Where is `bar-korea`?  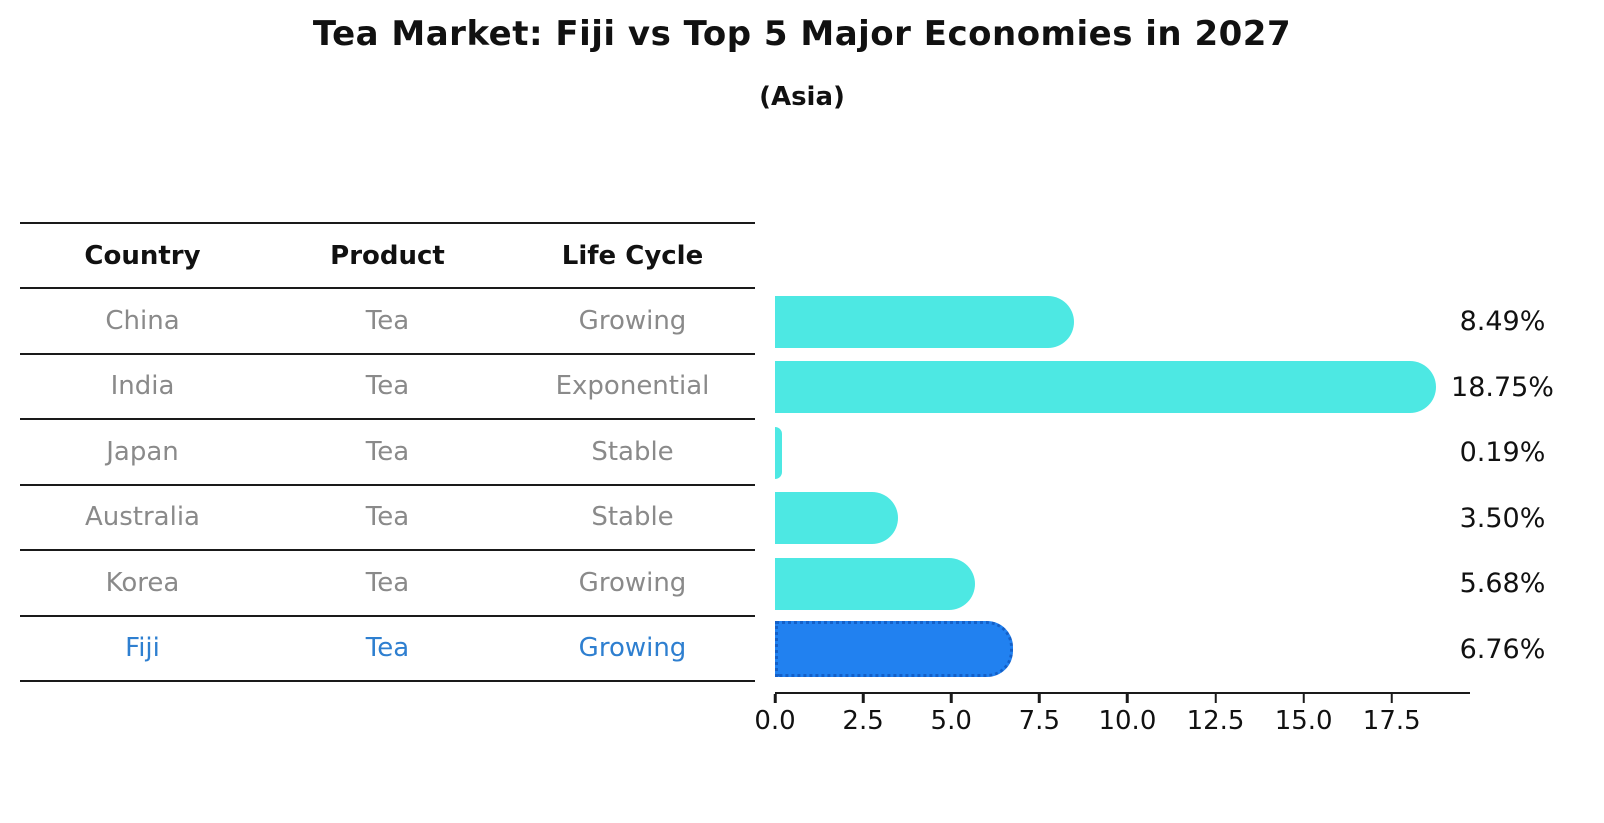
bar-korea is located at coordinates (875, 583).